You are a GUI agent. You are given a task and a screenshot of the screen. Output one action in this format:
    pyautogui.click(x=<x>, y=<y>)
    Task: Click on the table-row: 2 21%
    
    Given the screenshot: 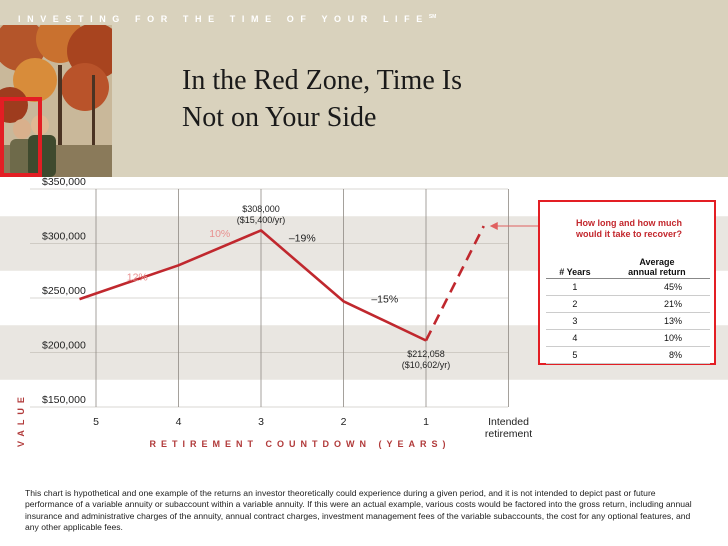 What is the action you would take?
    pyautogui.click(x=628, y=304)
    